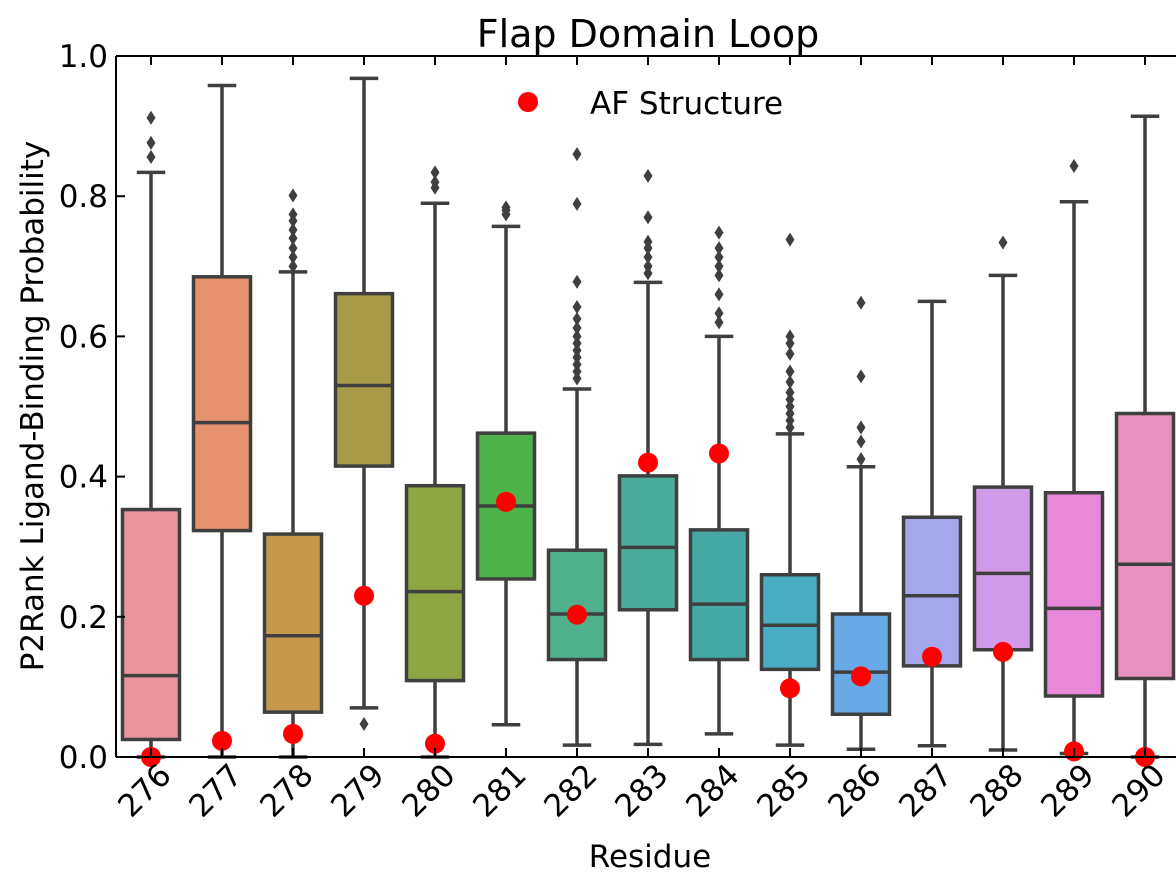  I want to click on y-tick-label: 0.0, so click(83, 758).